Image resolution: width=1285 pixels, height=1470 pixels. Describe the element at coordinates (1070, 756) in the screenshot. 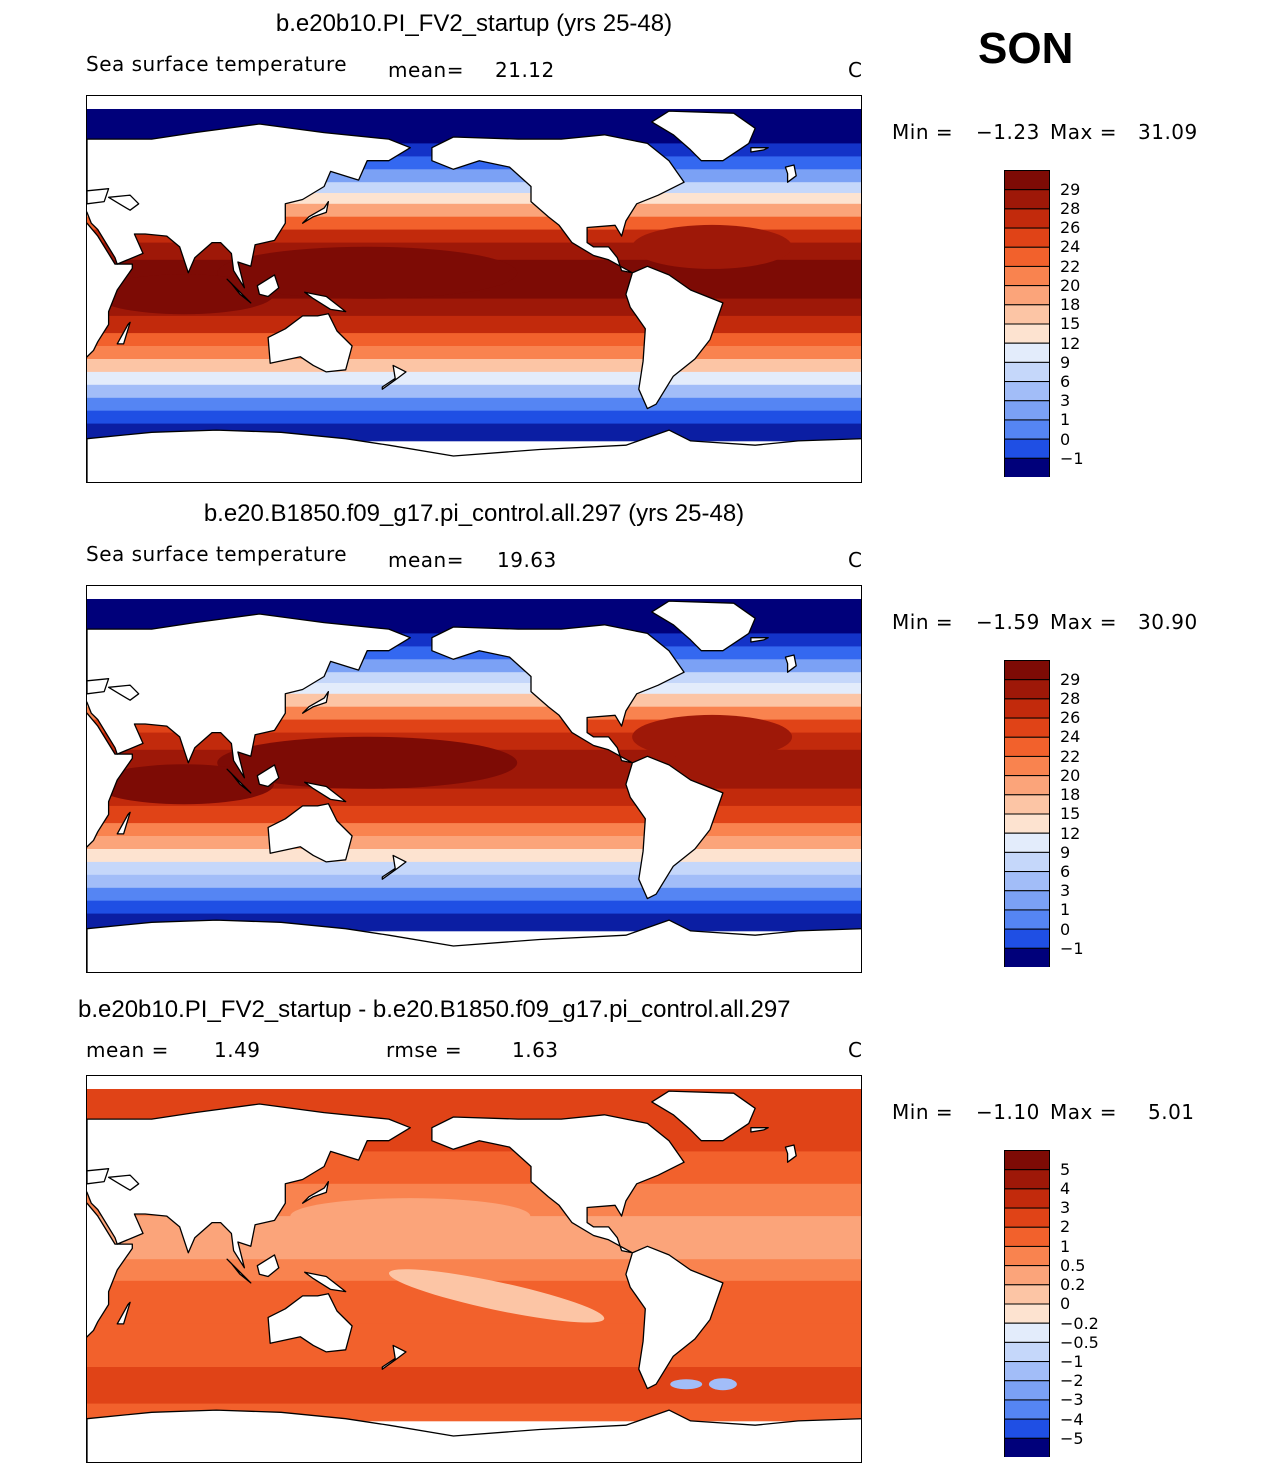

I see `panel-2-cb-label: 22` at that location.